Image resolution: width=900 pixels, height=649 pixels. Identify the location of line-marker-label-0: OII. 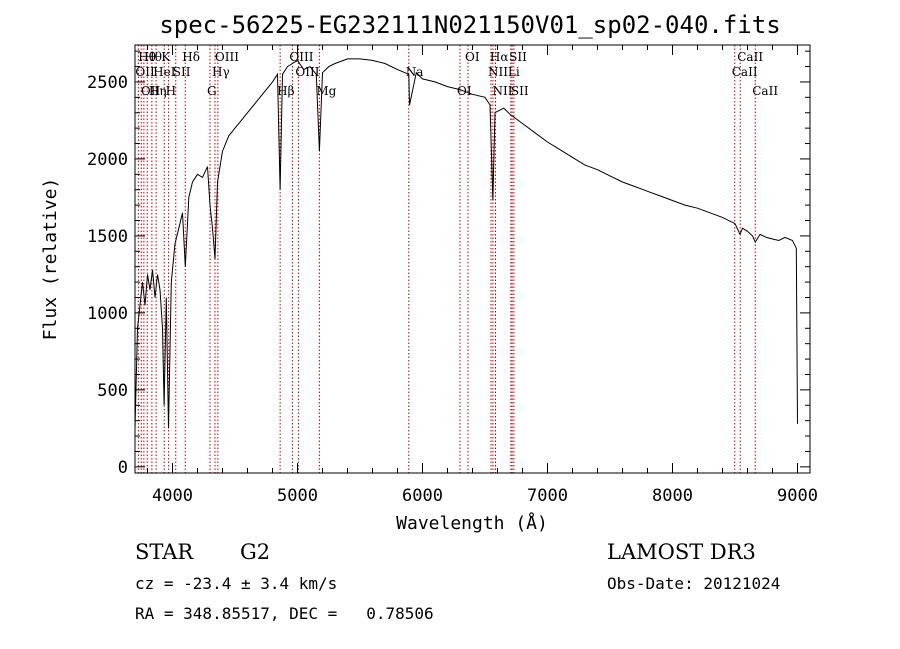
(145, 72).